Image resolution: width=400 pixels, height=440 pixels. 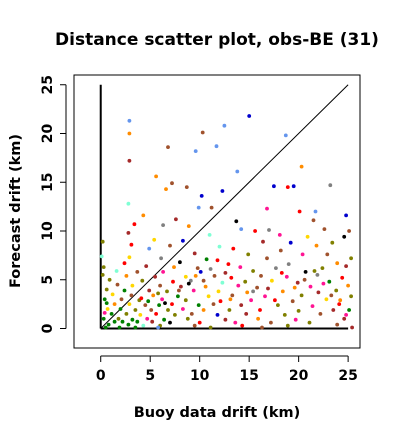 I want to click on y-tick-label: 15, so click(x=48, y=182).